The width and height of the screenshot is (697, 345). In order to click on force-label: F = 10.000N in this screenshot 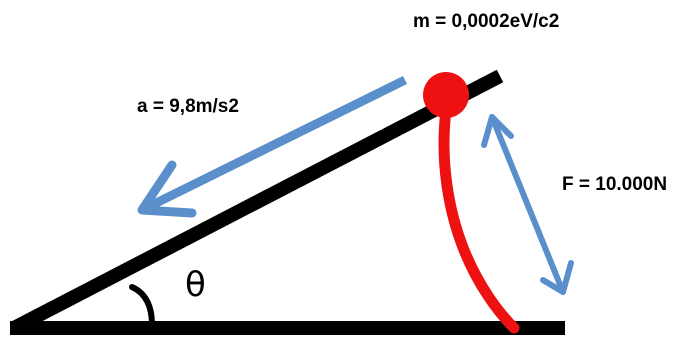, I will do `click(615, 184)`.